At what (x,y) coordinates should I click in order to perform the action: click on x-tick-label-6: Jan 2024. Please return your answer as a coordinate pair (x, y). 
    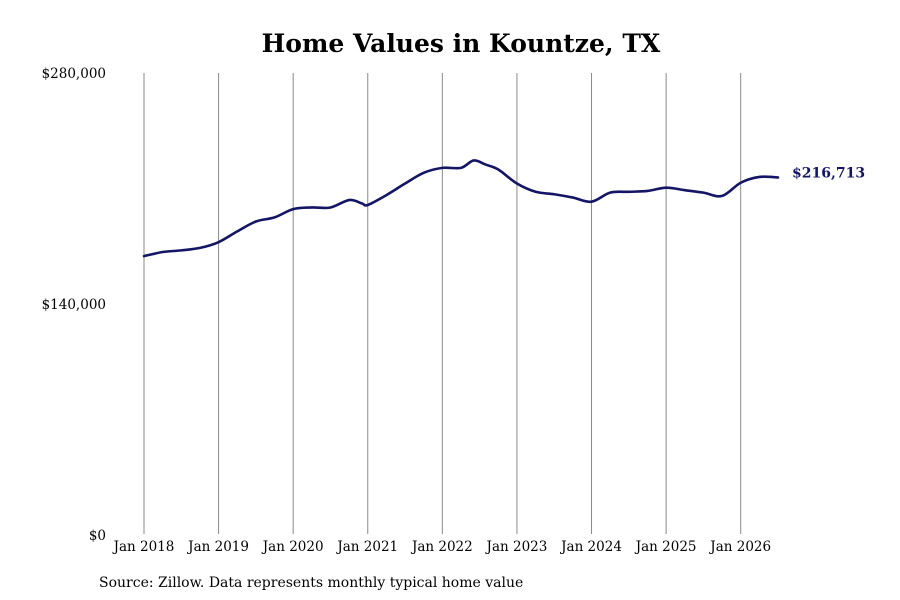
    Looking at the image, I should click on (590, 547).